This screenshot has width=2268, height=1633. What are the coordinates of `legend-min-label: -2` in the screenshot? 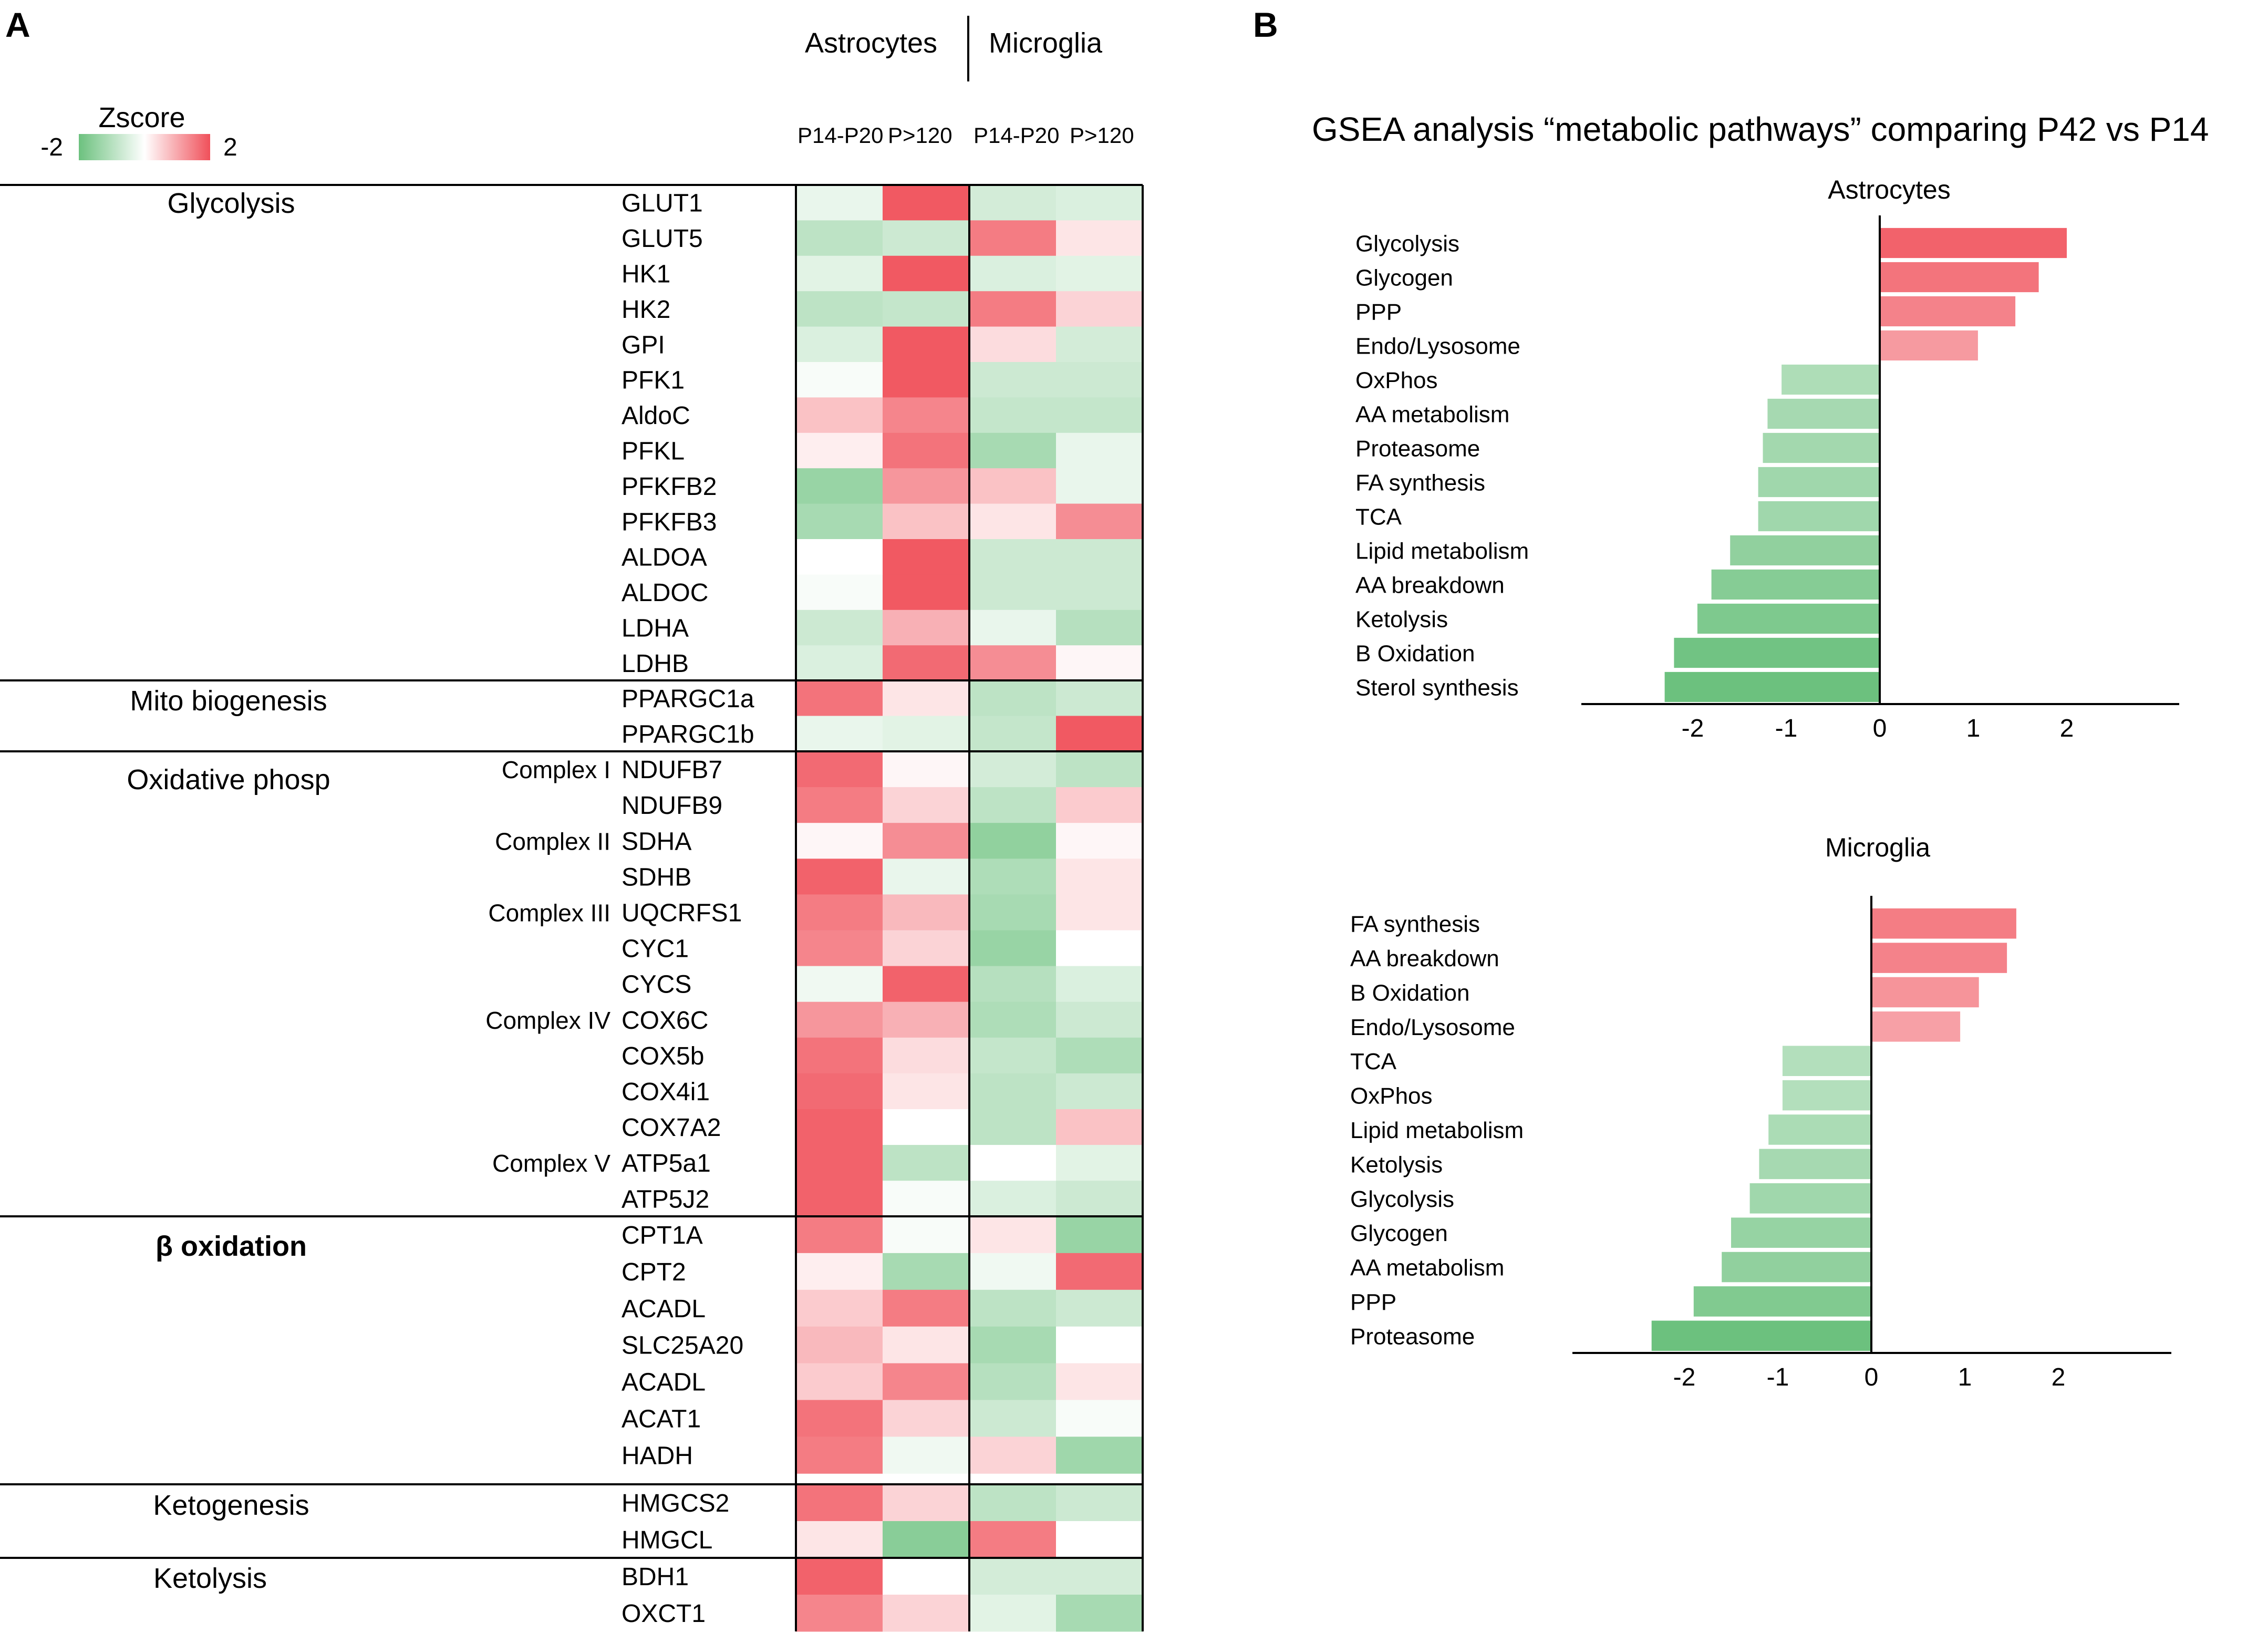 It's located at (51, 147).